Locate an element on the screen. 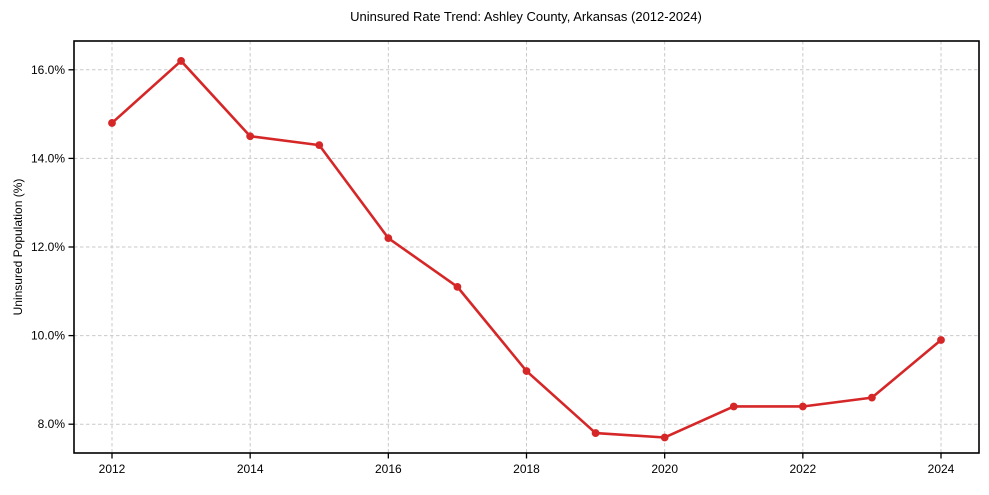  y-tick-label: 14.0% is located at coordinates (48, 158).